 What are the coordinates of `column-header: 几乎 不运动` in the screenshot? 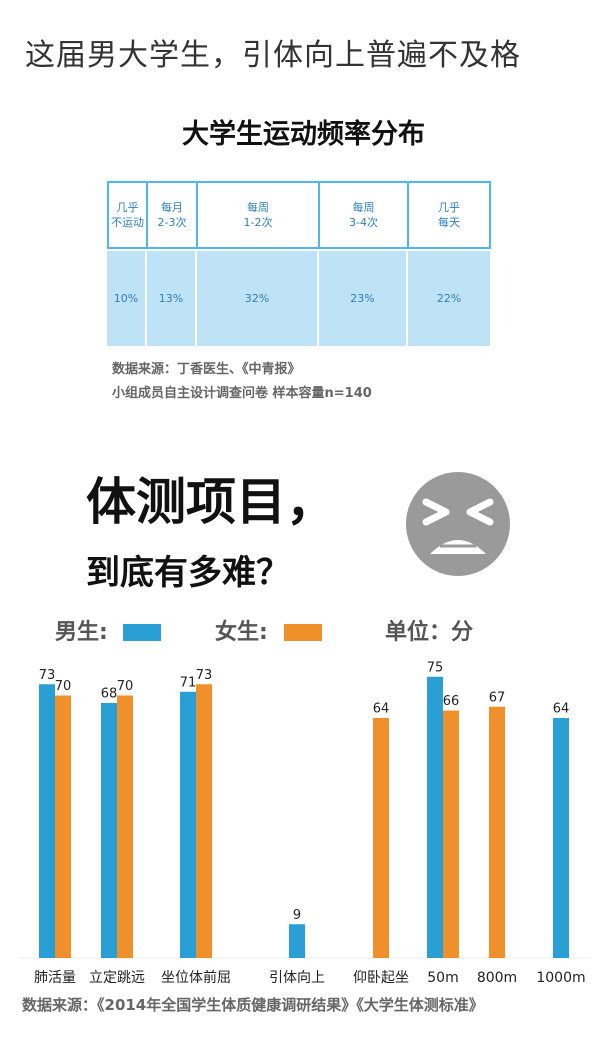 It's located at (127, 215).